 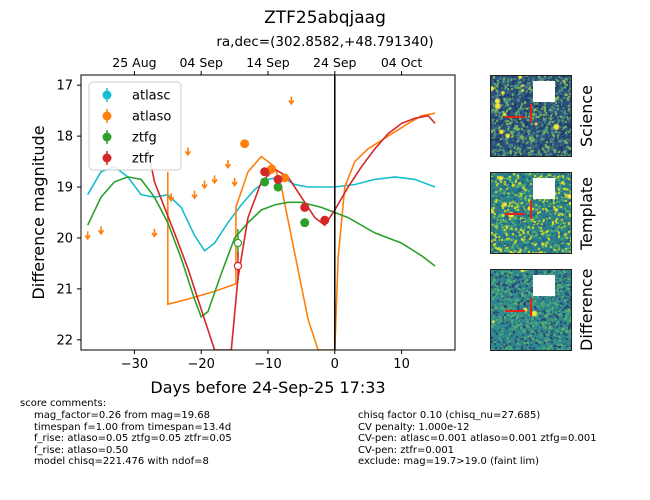 What do you see at coordinates (238, 243) in the screenshot?
I see `upper-limit-ztfg` at bounding box center [238, 243].